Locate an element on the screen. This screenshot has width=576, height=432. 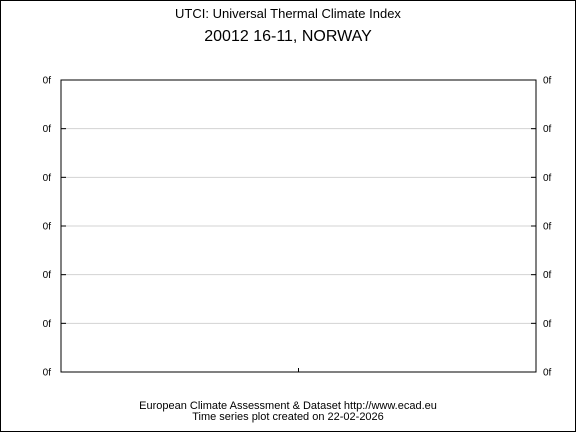
chart-subtitle: 20012 16-11, NORWAY is located at coordinates (288, 36).